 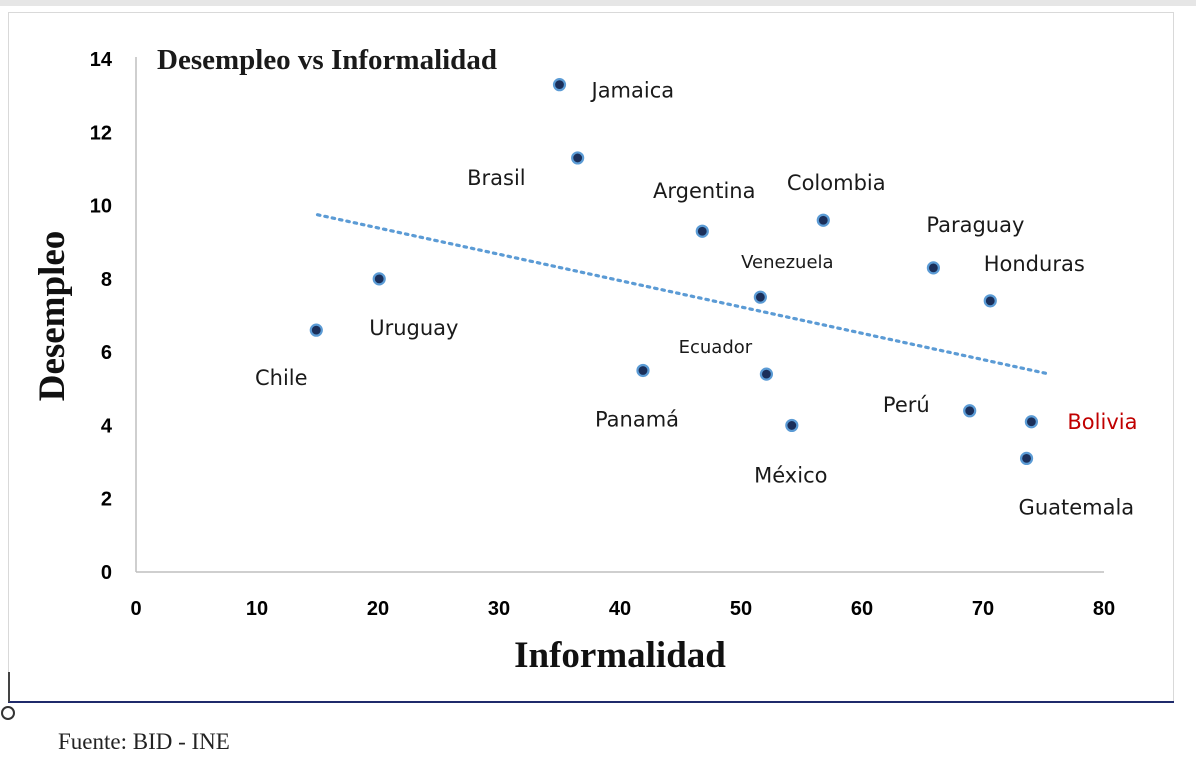 I want to click on point-label: Venezuela, so click(x=787, y=262).